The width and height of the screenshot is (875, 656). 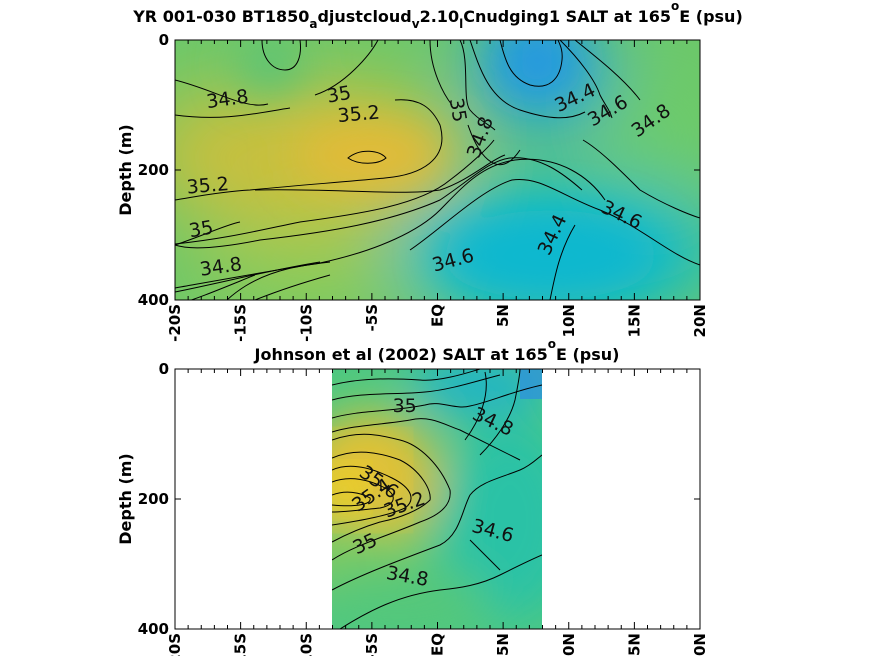 What do you see at coordinates (153, 499) in the screenshot?
I see `bottom-y-tick-label: 200` at bounding box center [153, 499].